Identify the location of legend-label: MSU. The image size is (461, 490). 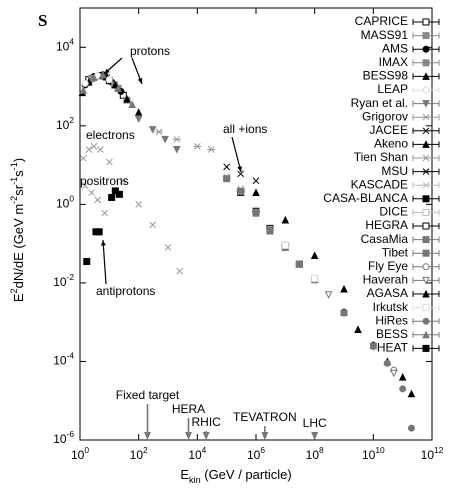
(394, 171).